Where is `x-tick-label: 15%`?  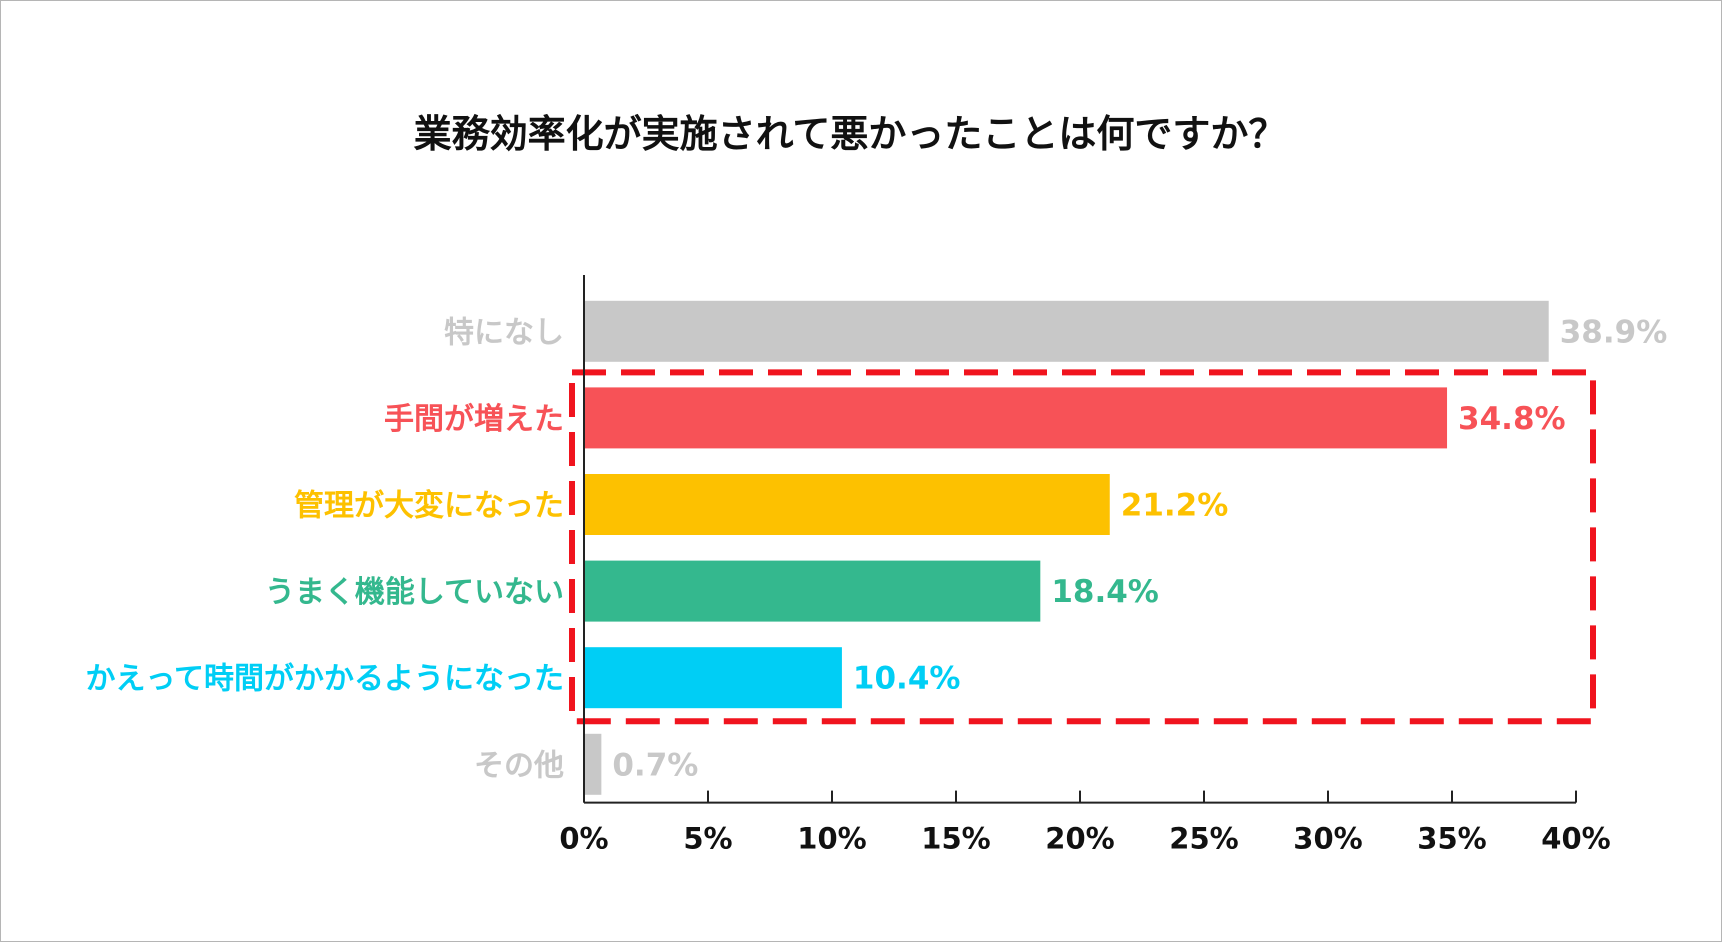 x-tick-label: 15% is located at coordinates (955, 839).